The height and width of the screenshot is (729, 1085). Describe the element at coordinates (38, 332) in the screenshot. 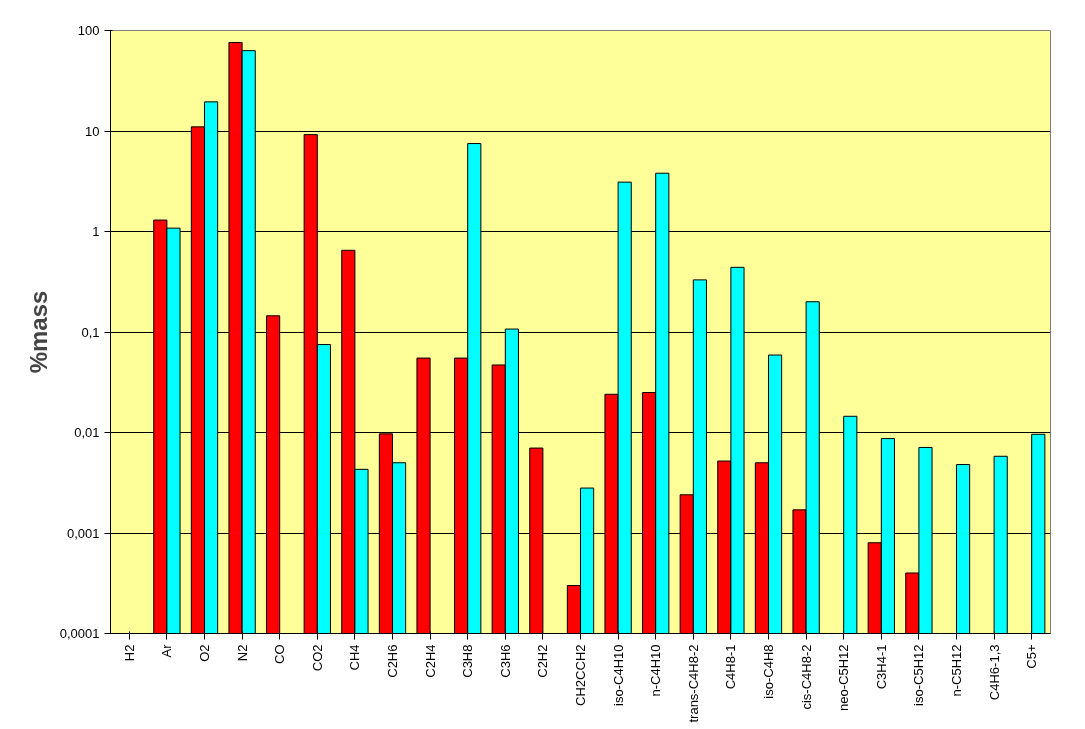

I see `y-axis-title: %mass` at that location.